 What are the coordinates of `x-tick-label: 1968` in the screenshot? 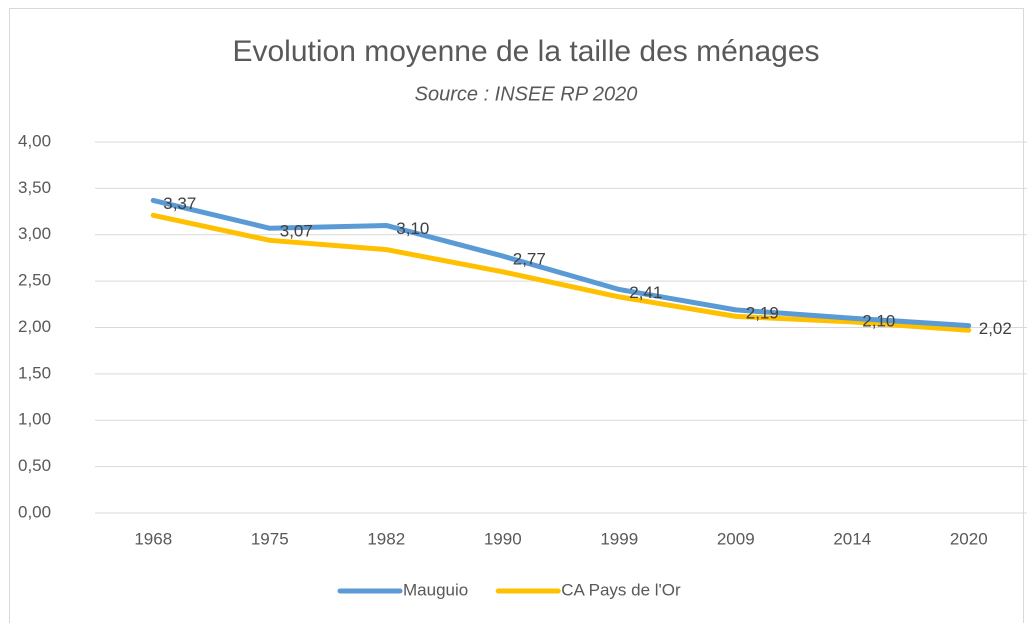 It's located at (153, 538).